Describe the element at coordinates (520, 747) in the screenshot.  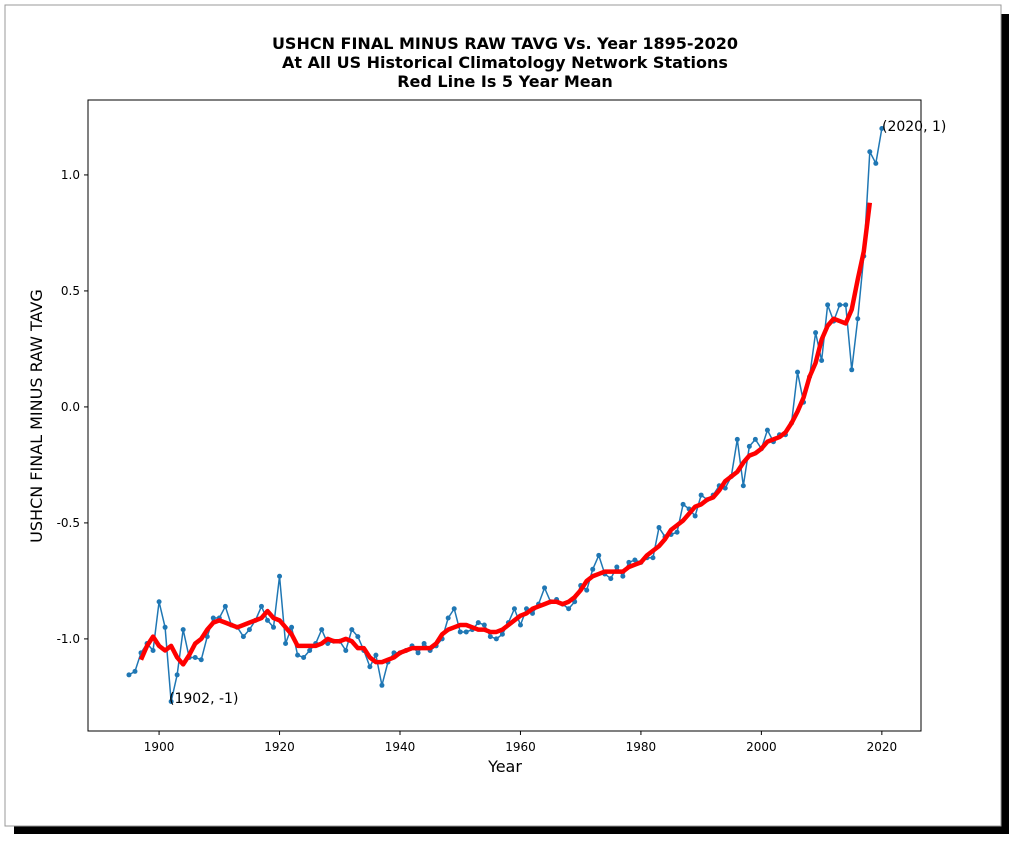
I see `x-tick-label: 1960` at that location.